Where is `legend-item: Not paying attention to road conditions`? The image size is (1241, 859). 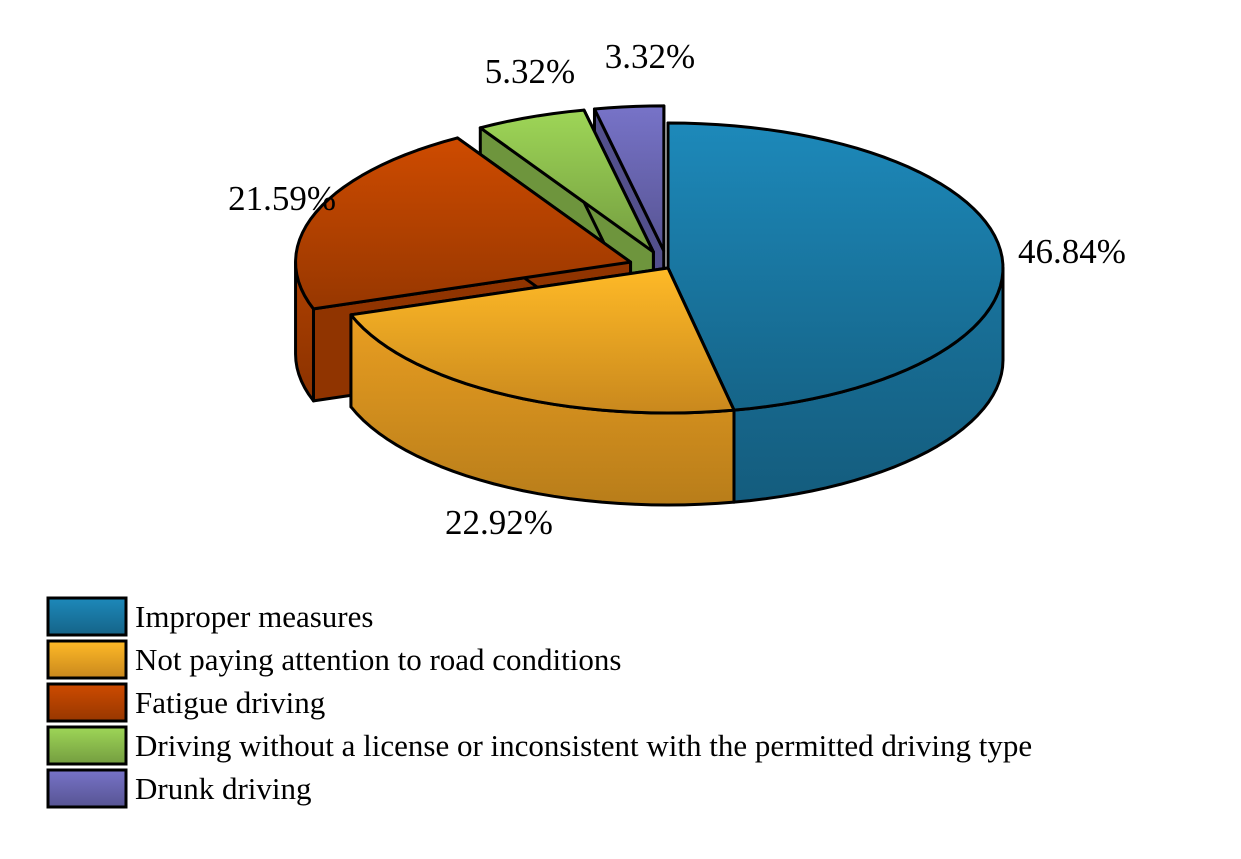
legend-item: Not paying attention to road conditions is located at coordinates (333, 659).